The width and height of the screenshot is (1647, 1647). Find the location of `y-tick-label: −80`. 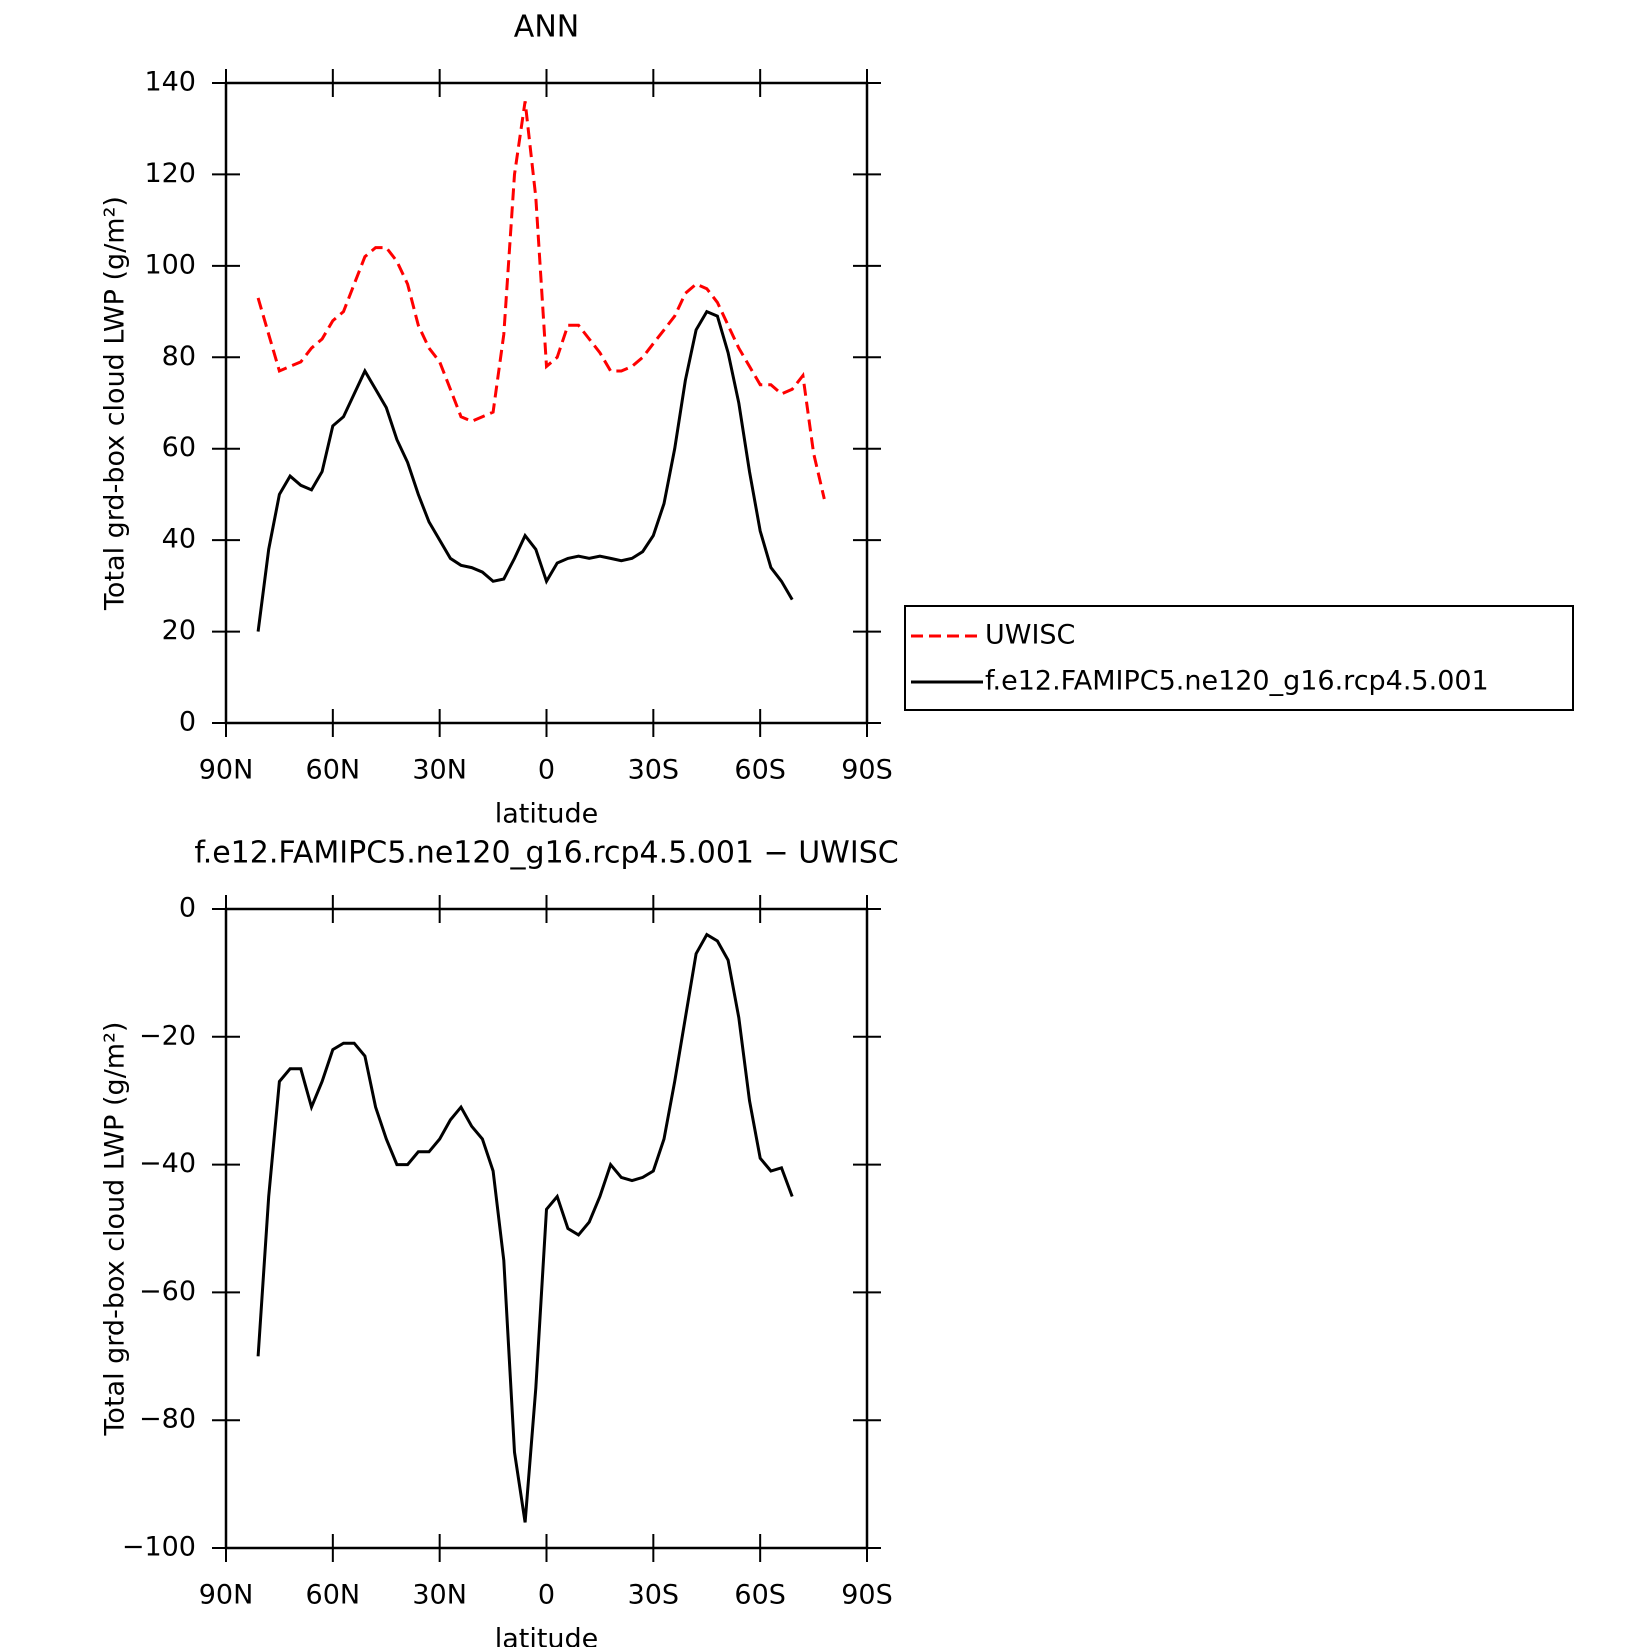

y-tick-label: −80 is located at coordinates (167, 1419).